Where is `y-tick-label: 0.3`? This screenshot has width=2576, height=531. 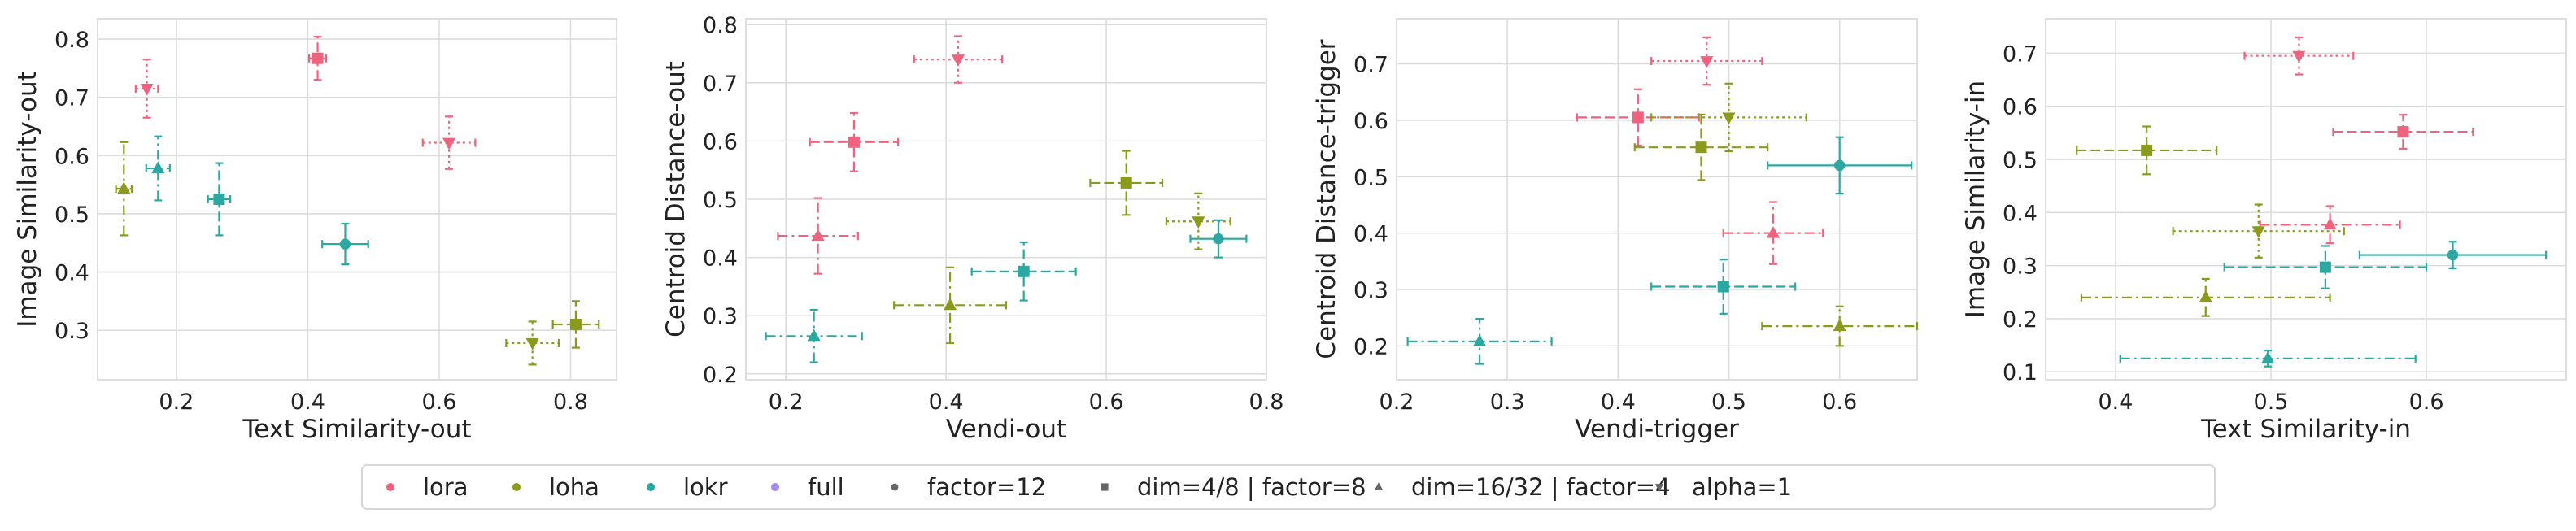 y-tick-label: 0.3 is located at coordinates (71, 331).